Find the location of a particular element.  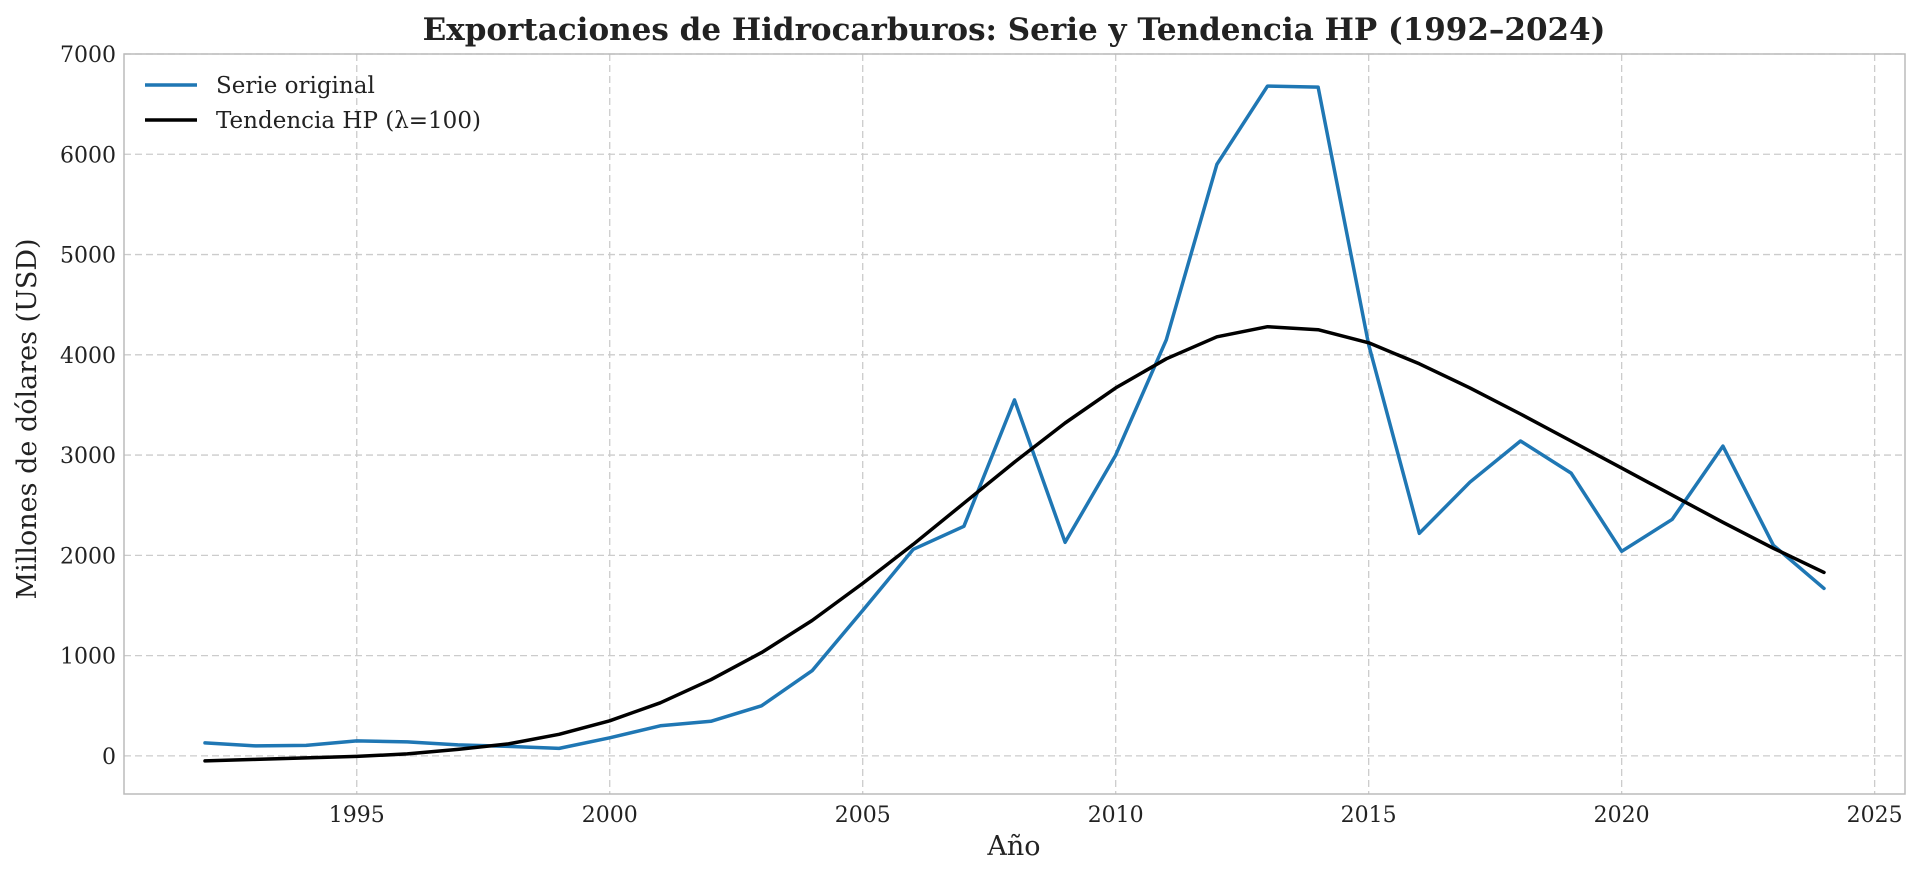

y-tick-label: 0 is located at coordinates (109, 757).